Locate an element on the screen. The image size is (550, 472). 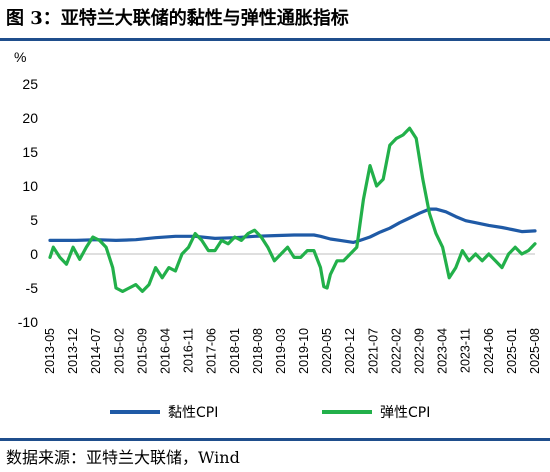
legend-label: 弹性CPI is located at coordinates (405, 413).